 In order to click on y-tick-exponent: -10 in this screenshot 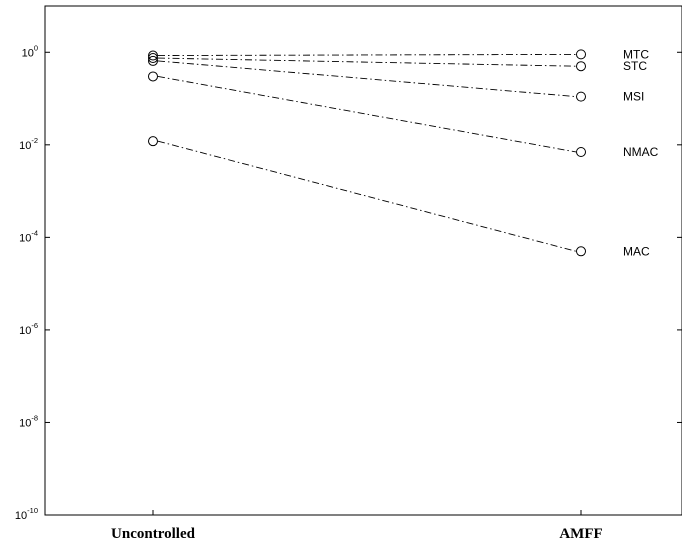, I will do `click(32, 510)`.